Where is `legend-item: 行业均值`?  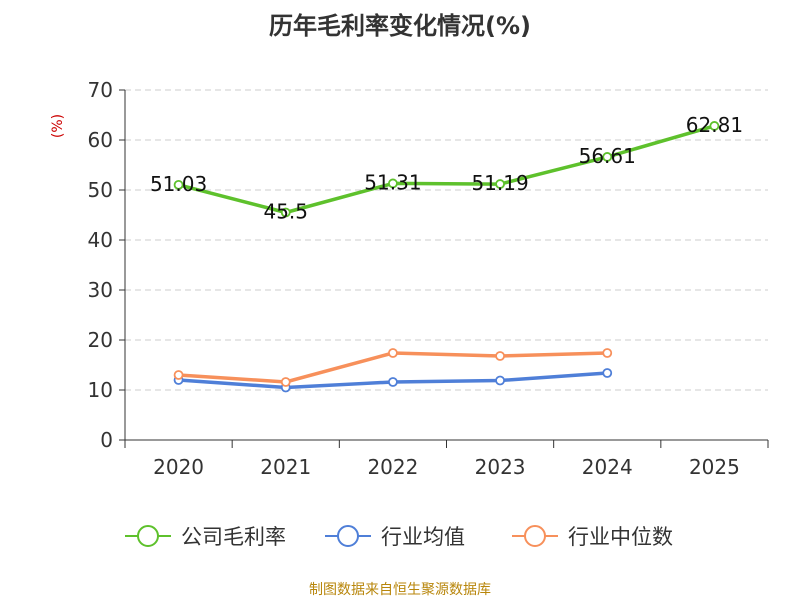 legend-item: 行业均值 is located at coordinates (395, 537).